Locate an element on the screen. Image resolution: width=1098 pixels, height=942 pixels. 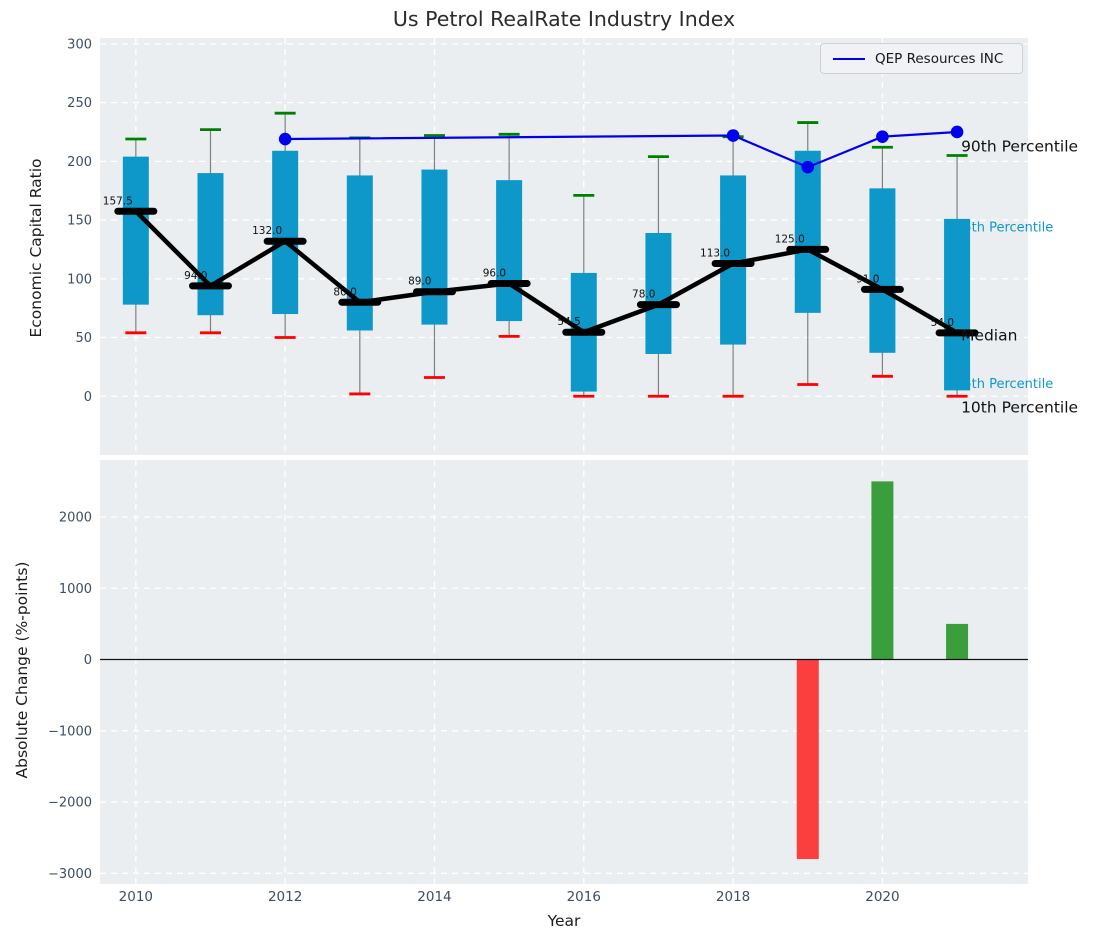
median-value-label-2017: 78.0 is located at coordinates (643, 295).